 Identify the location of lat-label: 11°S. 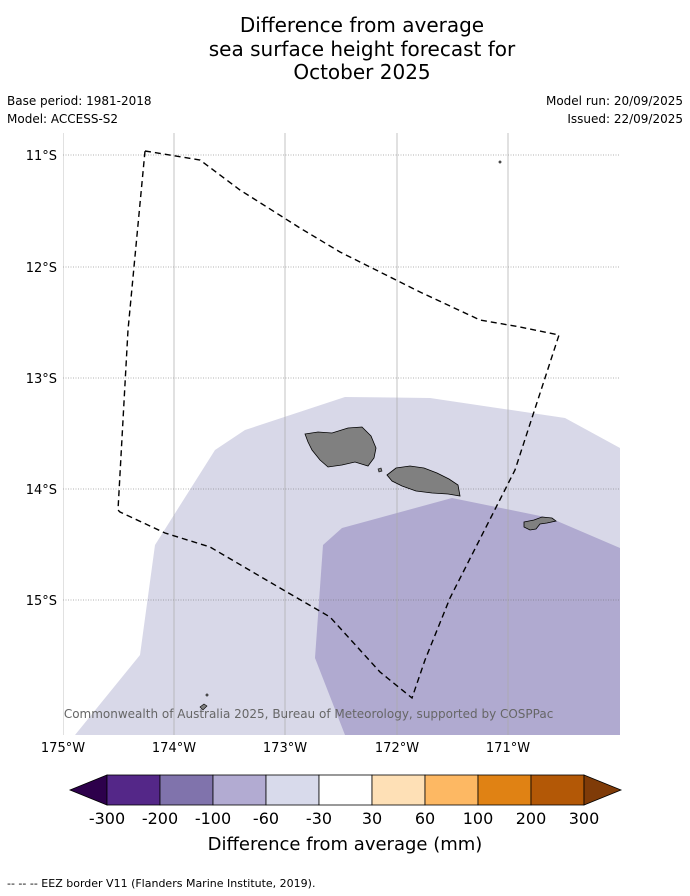
(41, 156).